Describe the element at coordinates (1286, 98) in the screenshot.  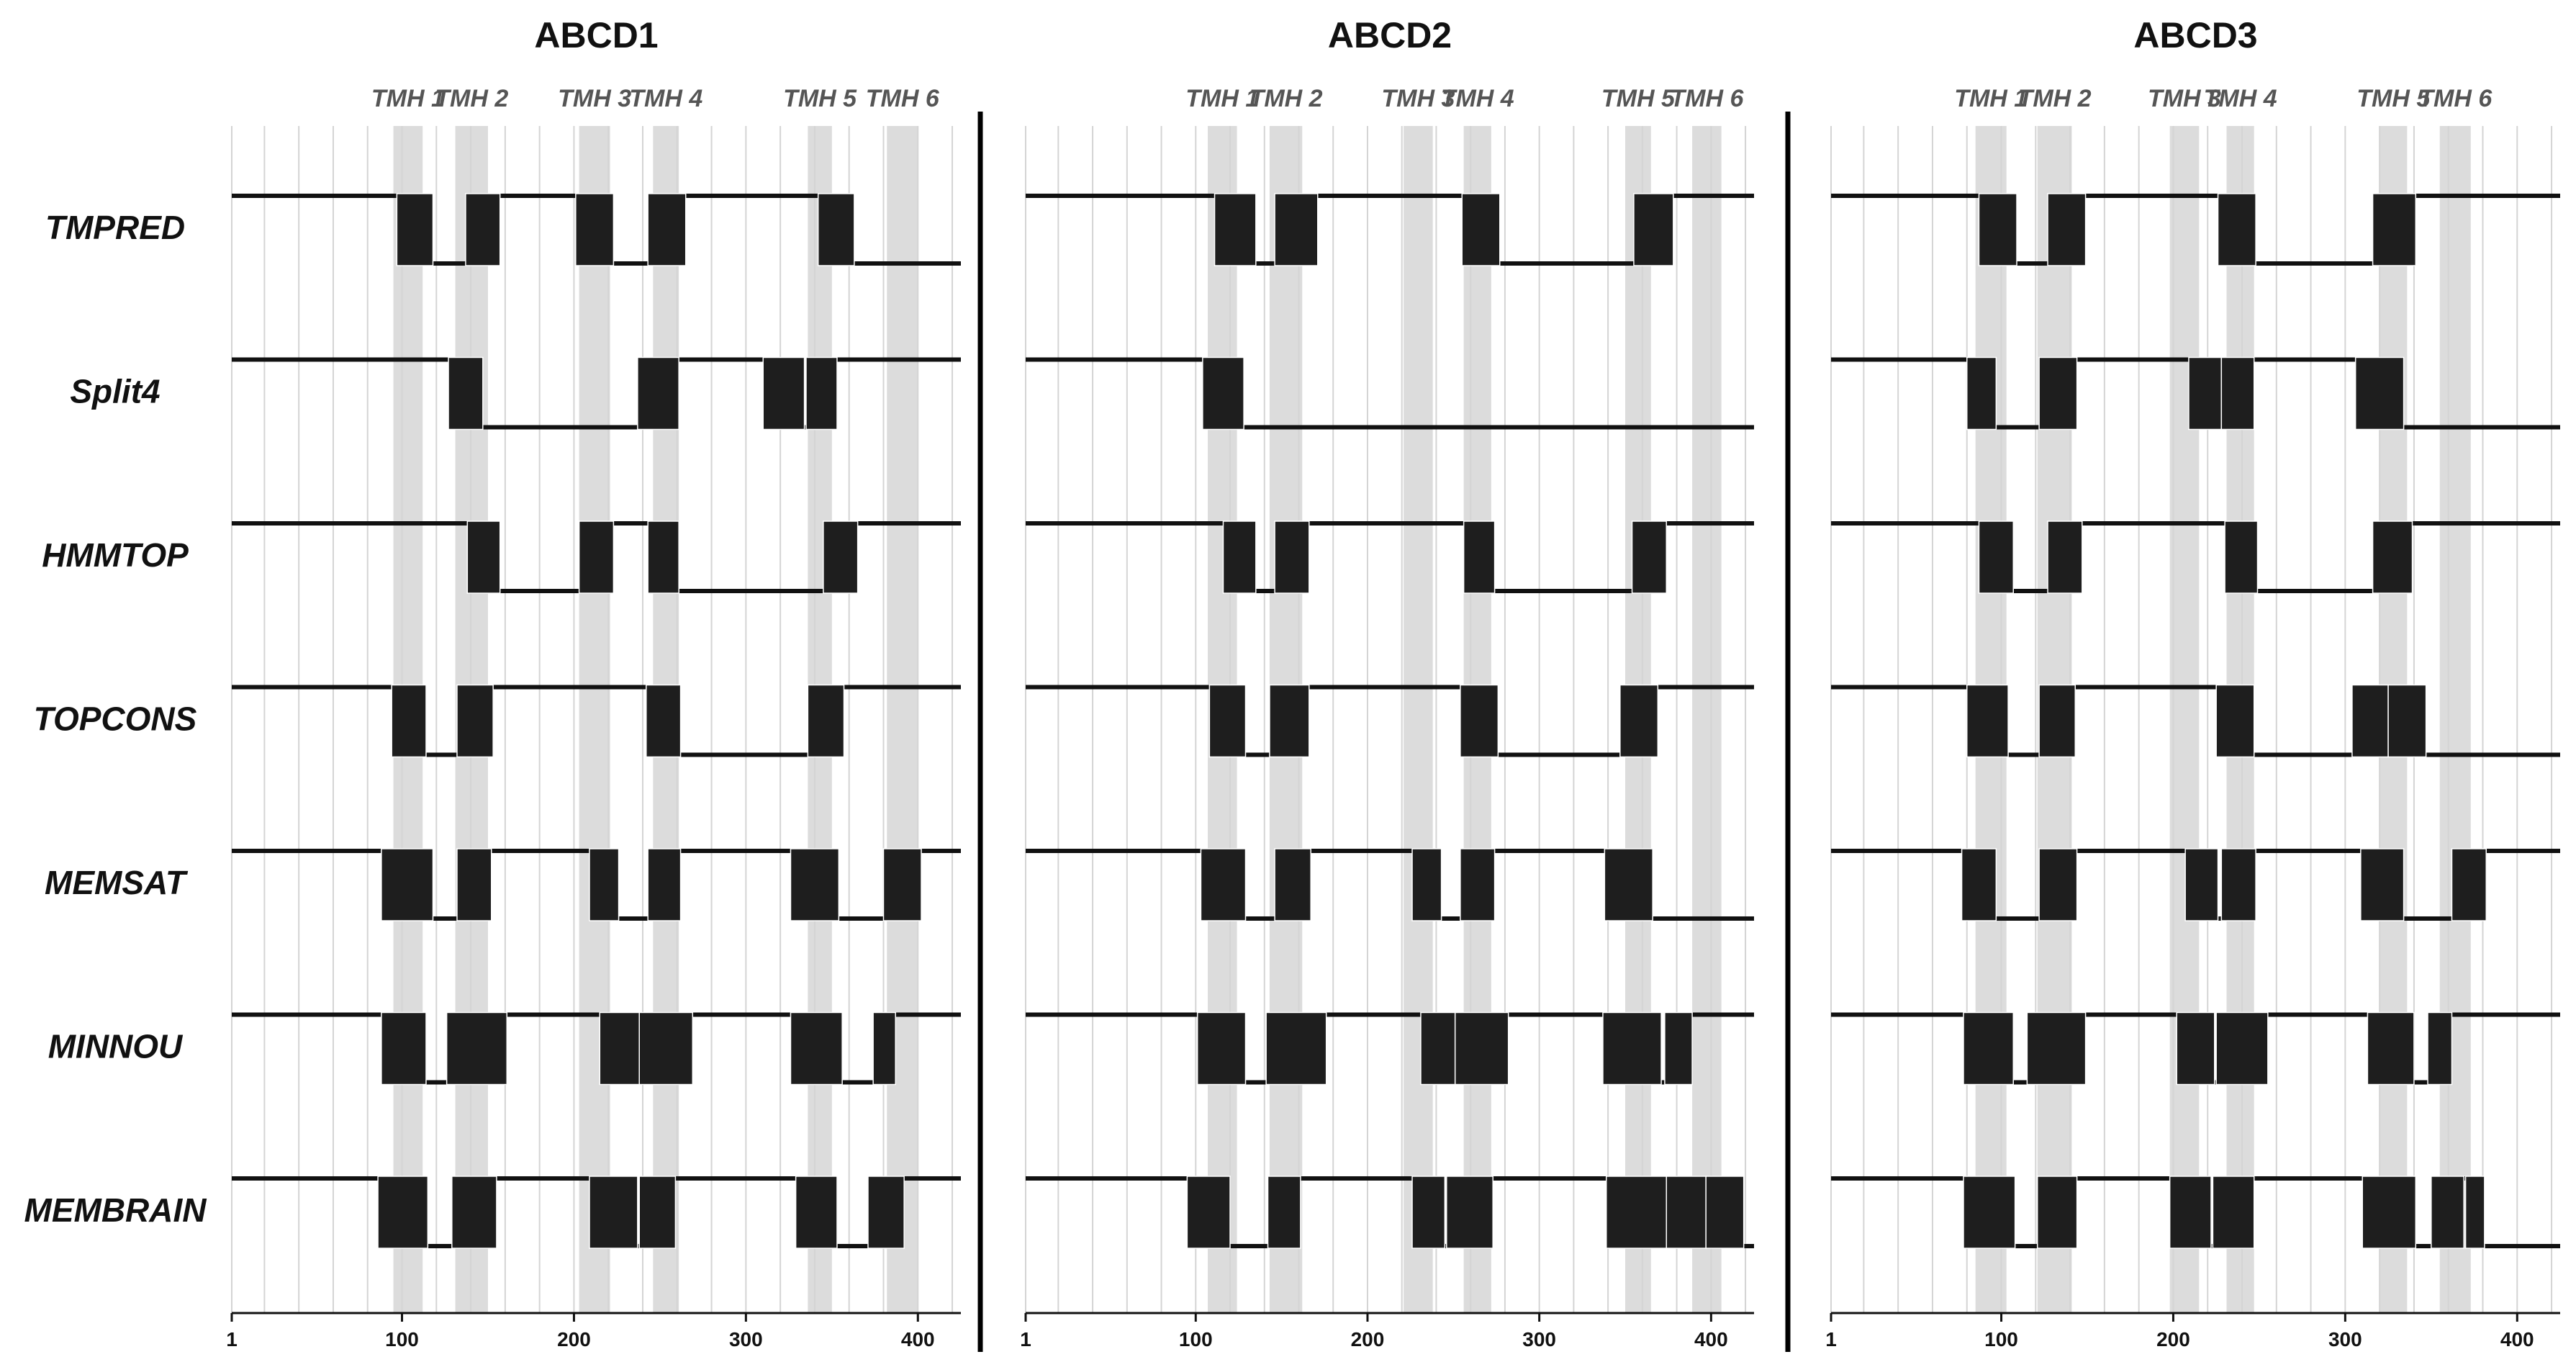
I see `abcd2-tmh-label-2: TMH 2` at that location.